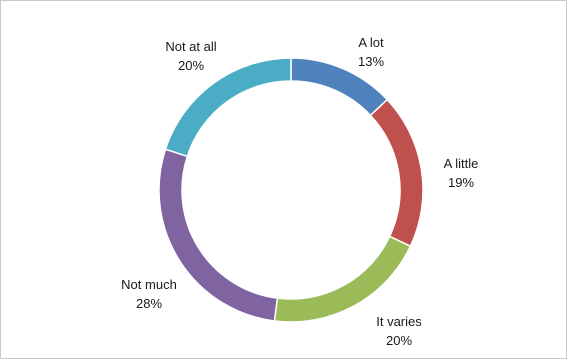 This screenshot has height=361, width=569. Describe the element at coordinates (371, 61) in the screenshot. I see `slice-percent-label: 13%` at that location.